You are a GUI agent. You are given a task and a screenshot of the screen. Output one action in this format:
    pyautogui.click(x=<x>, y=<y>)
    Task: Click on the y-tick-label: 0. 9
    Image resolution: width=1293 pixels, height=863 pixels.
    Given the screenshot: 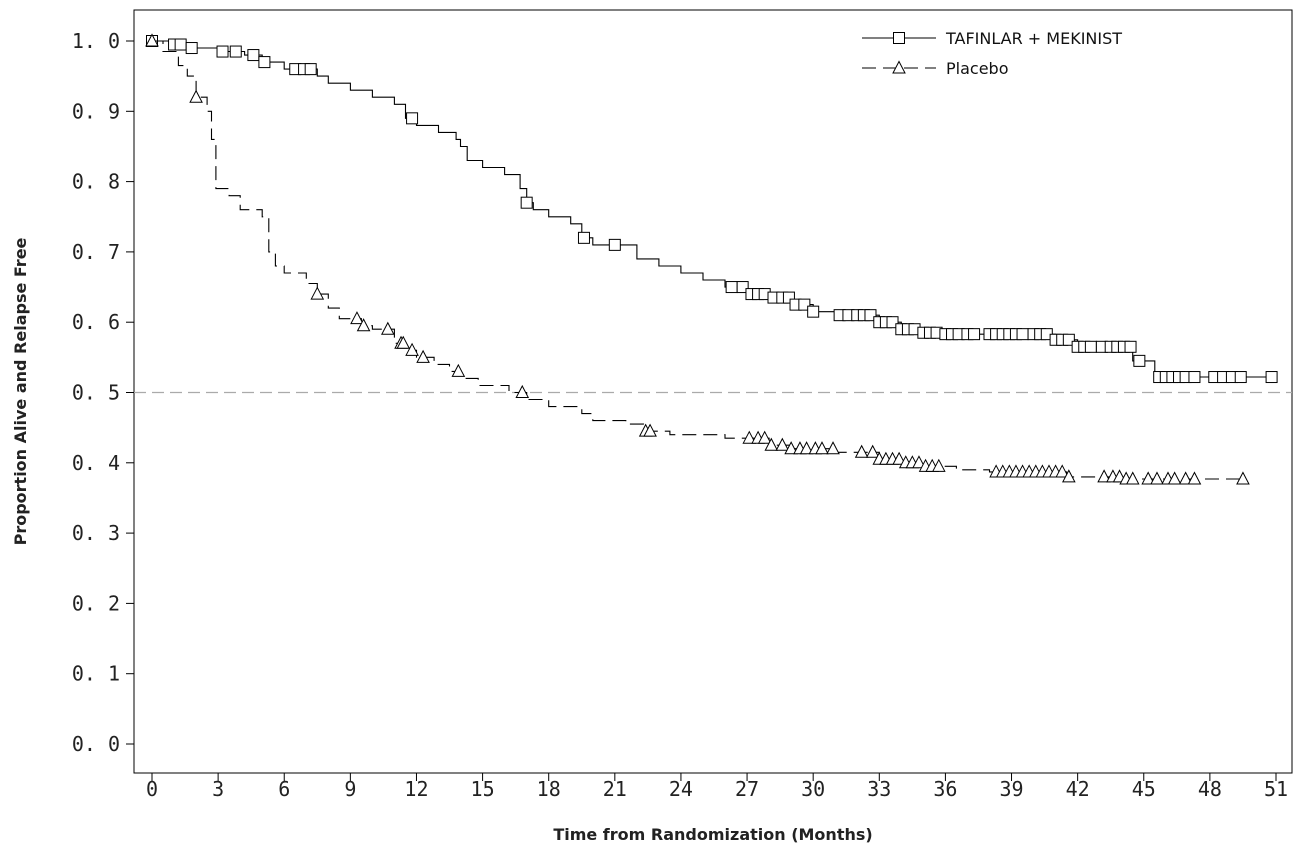 What is the action you would take?
    pyautogui.click(x=96, y=111)
    